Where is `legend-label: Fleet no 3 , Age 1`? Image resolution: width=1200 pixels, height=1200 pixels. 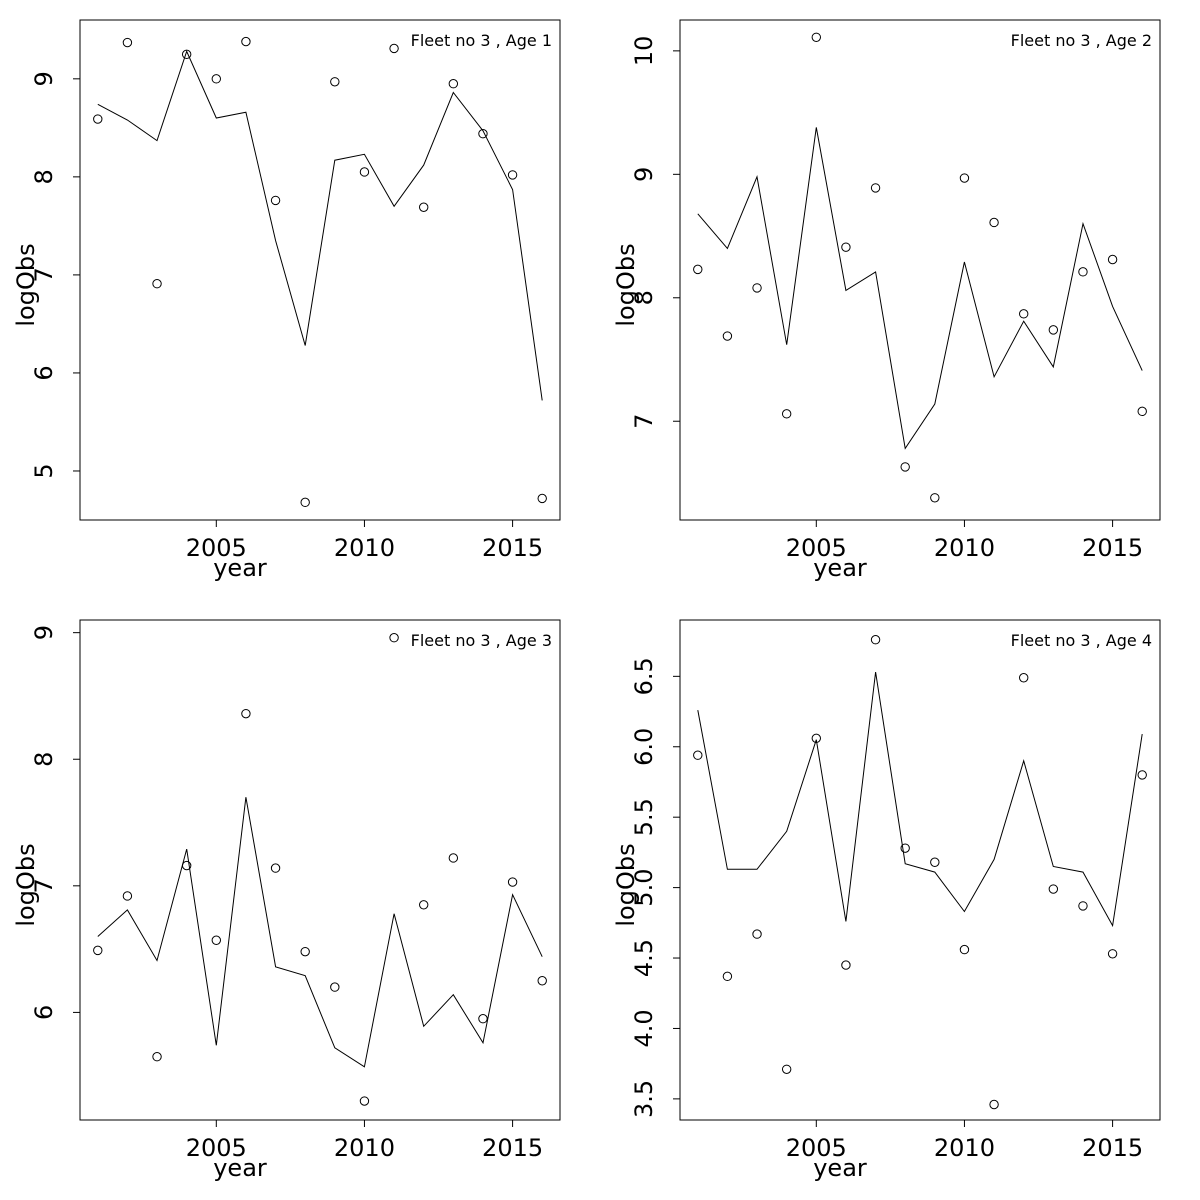
legend-label: Fleet no 3 , Age 1 is located at coordinates (481, 40).